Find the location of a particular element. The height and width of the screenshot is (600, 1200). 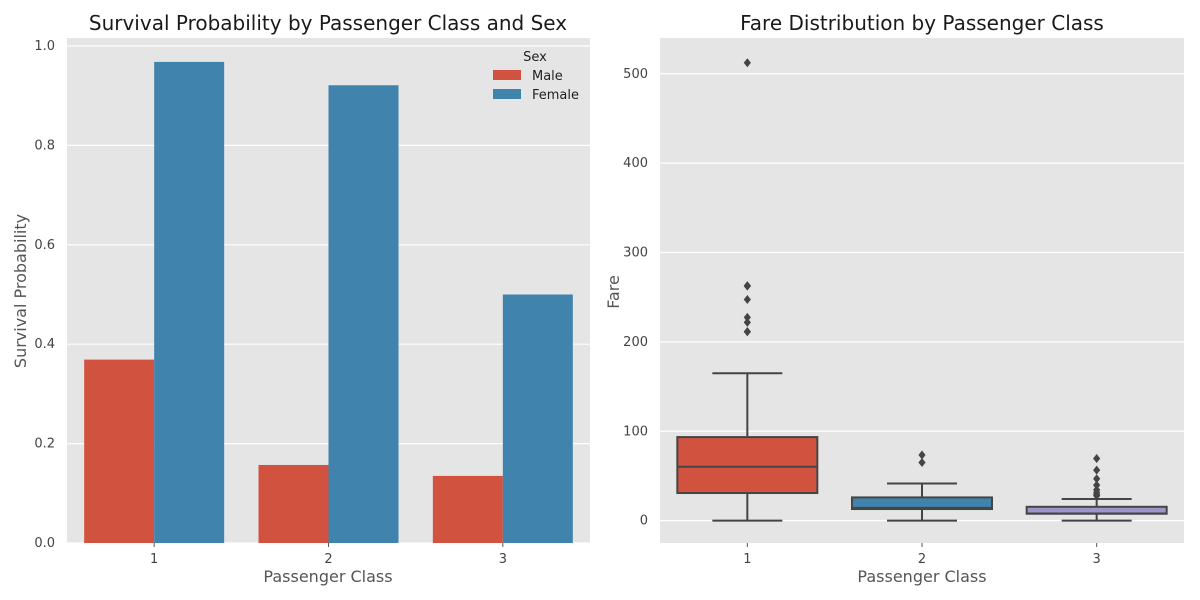

legend-female-swatch is located at coordinates (507, 94).